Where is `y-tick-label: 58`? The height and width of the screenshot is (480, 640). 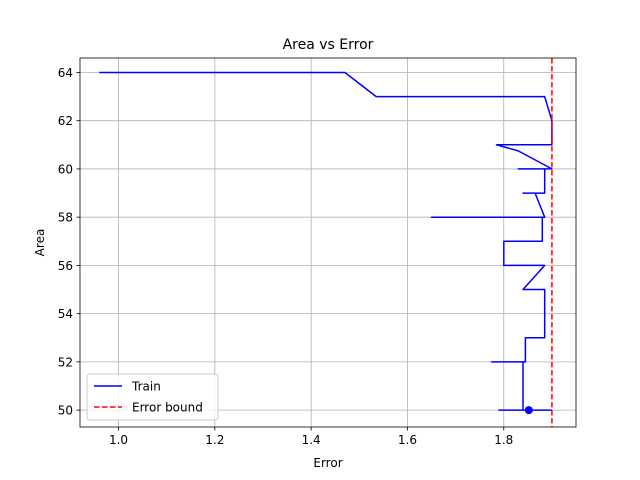
y-tick-label: 58 is located at coordinates (65, 218).